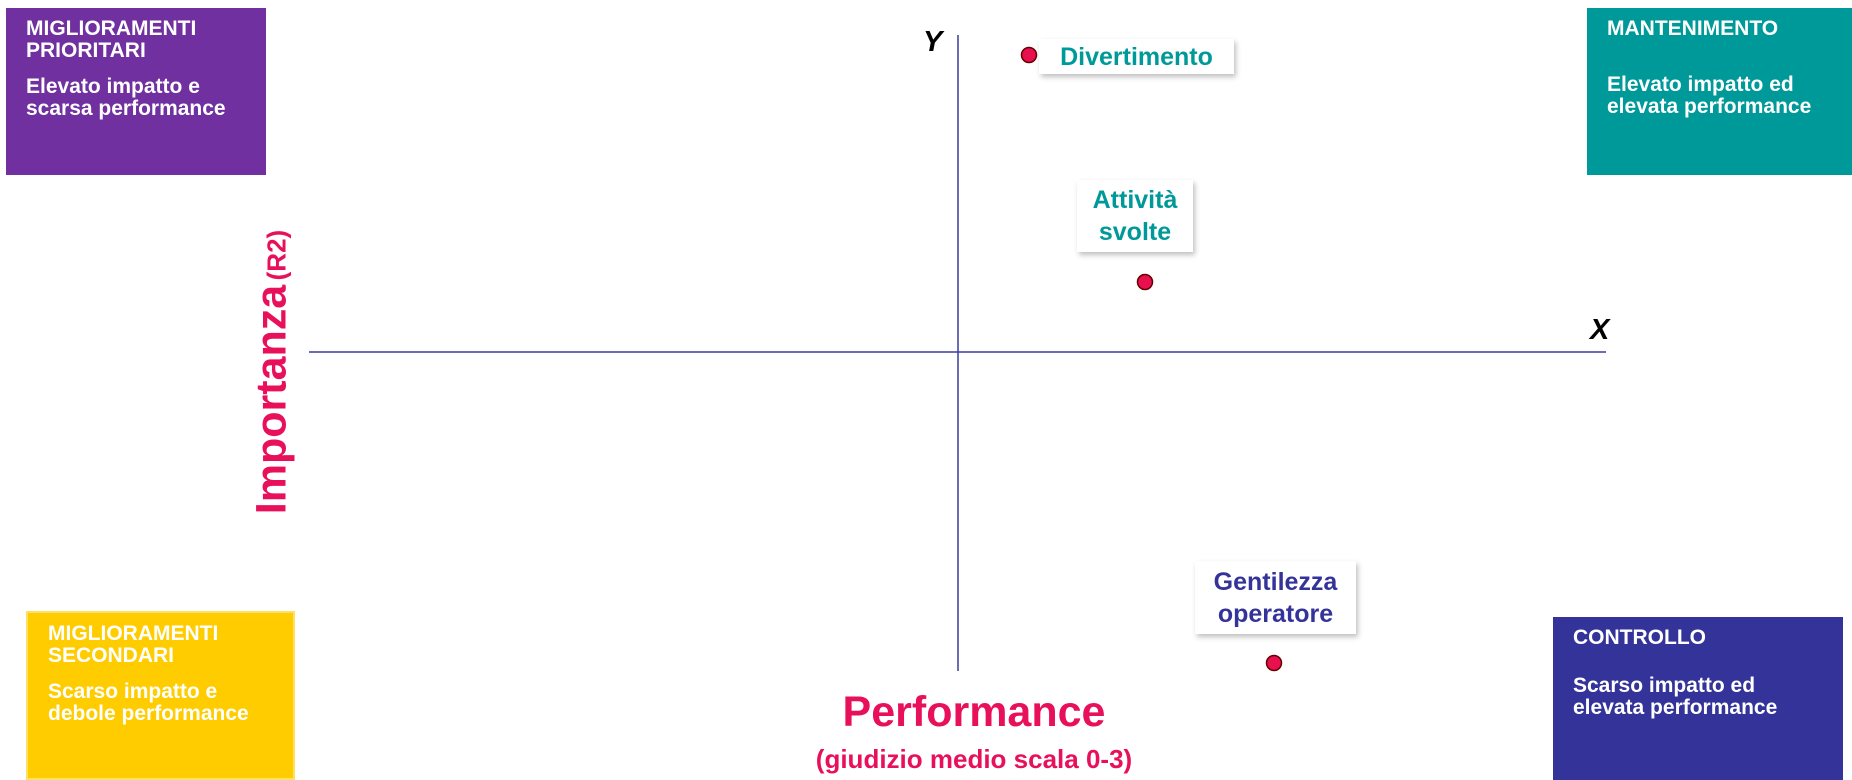 Image resolution: width=1852 pixels, height=780 pixels. Describe the element at coordinates (1136, 56) in the screenshot. I see `point-label: Divertimento` at that location.